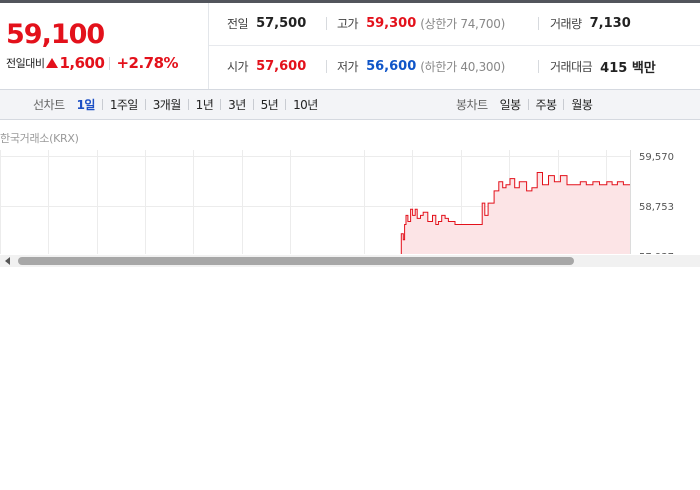 The image size is (700, 490). I want to click on stat-high: 고가 59,300 (상한가 74,700), so click(421, 23).